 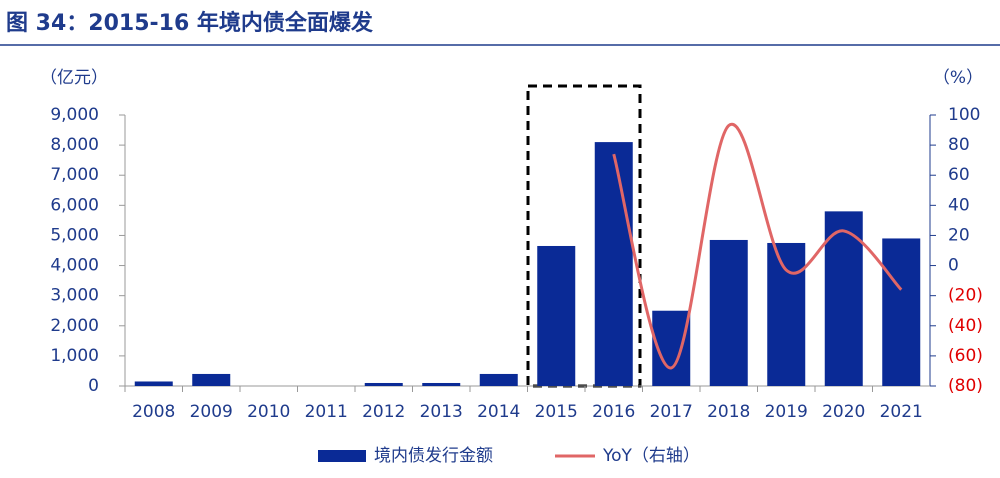 What do you see at coordinates (901, 412) in the screenshot?
I see `x-tick-label: 2021` at bounding box center [901, 412].